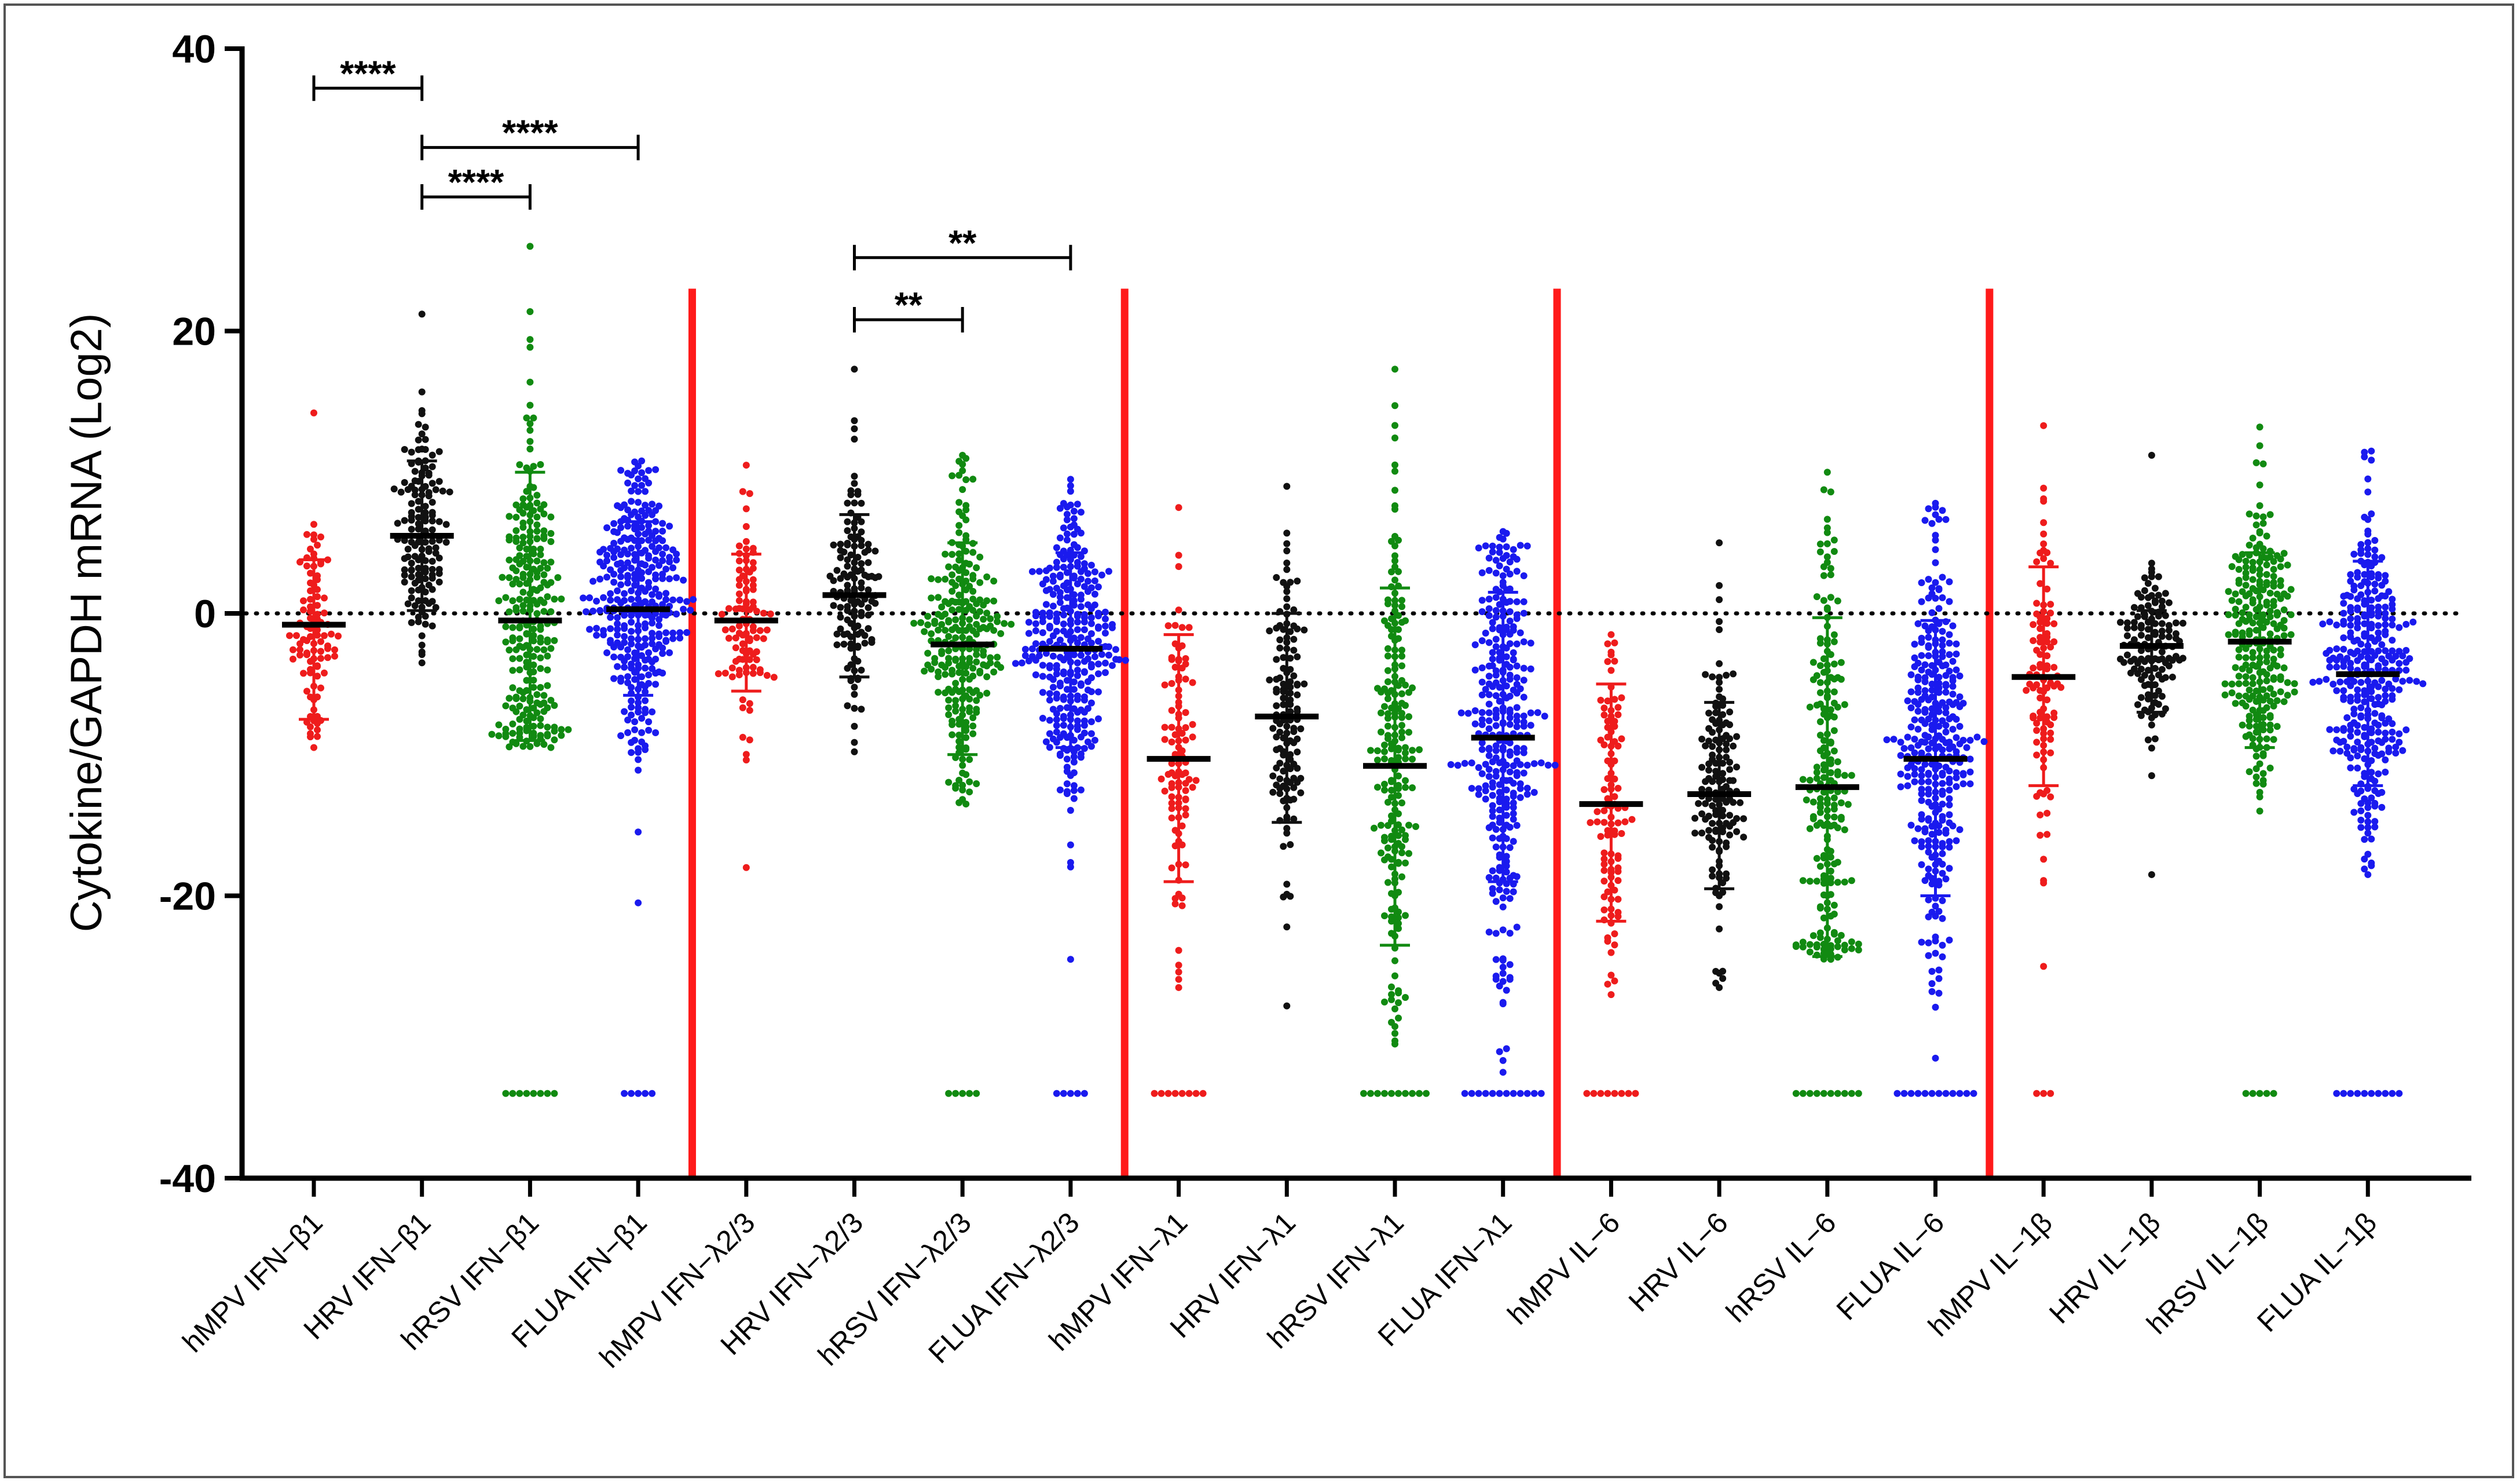 Image resolution: width=2520 pixels, height=1484 pixels. What do you see at coordinates (368, 74) in the screenshot?
I see `significance-label: ****` at bounding box center [368, 74].